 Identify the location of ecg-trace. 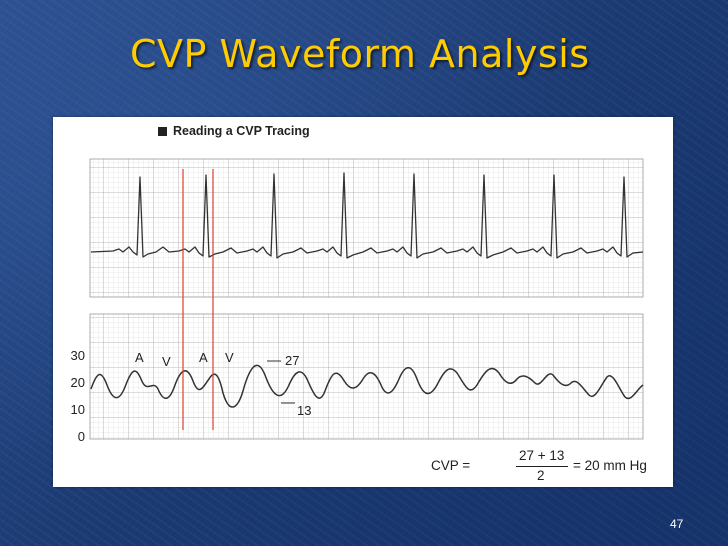
(367, 215).